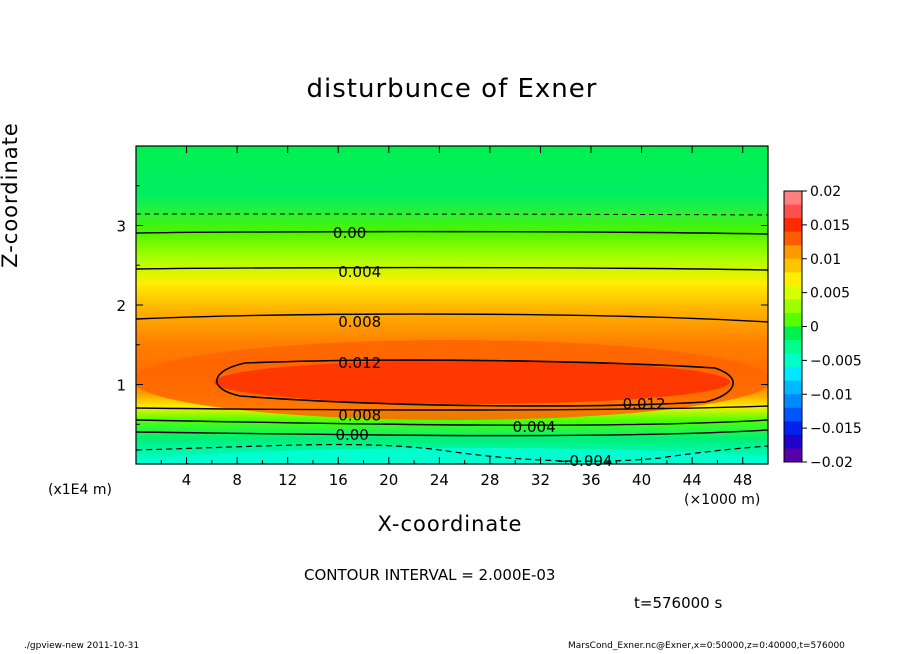  Describe the element at coordinates (452, 318) in the screenshot. I see `contour-line-008-upper` at that location.